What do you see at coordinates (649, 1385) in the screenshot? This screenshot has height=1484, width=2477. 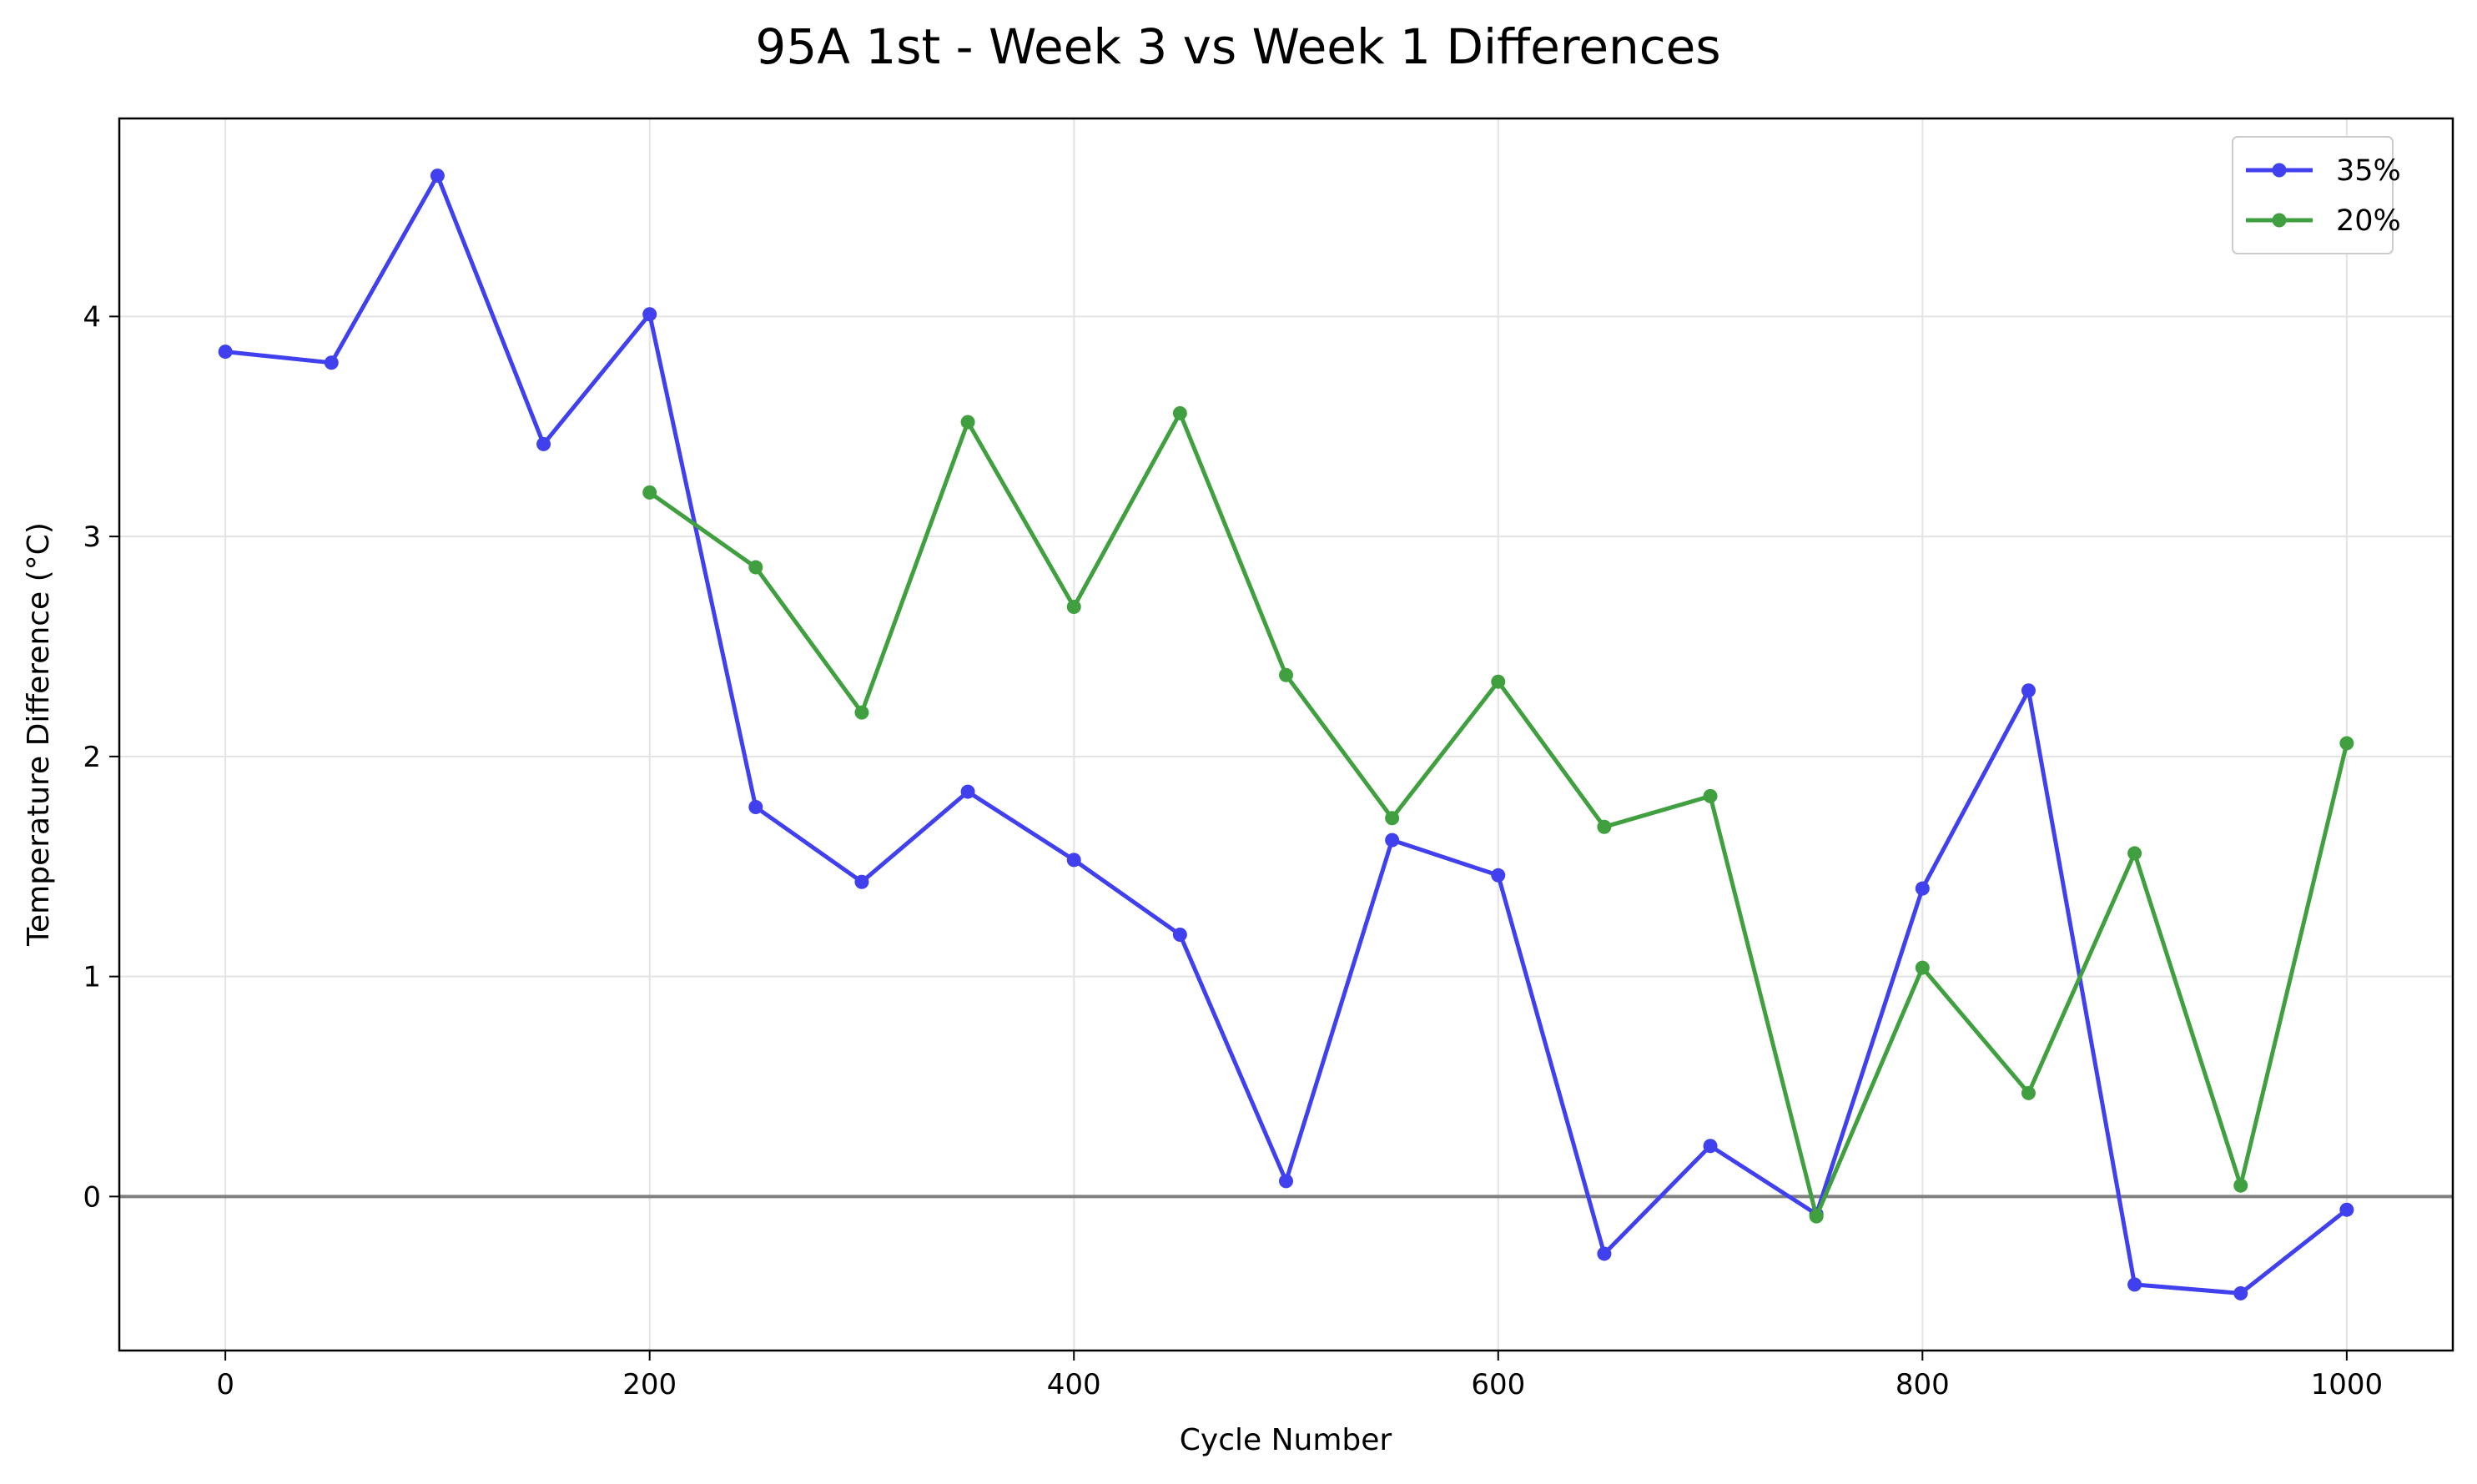 I see `x-tick-label: 200` at bounding box center [649, 1385].